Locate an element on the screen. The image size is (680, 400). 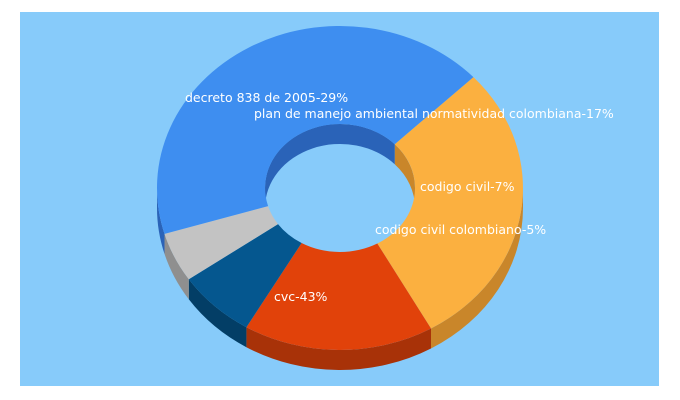
slice-codigo-civil is located at coordinates (245, 276).